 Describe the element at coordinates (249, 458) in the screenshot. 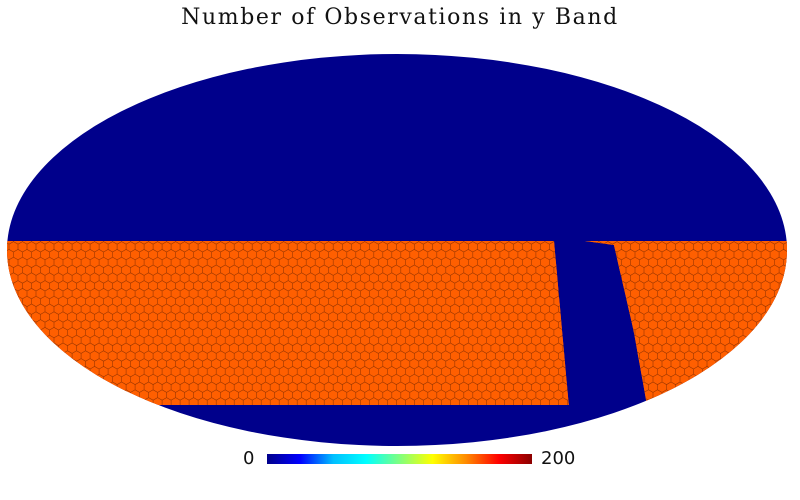

I see `colorbar-min-label: 0` at that location.